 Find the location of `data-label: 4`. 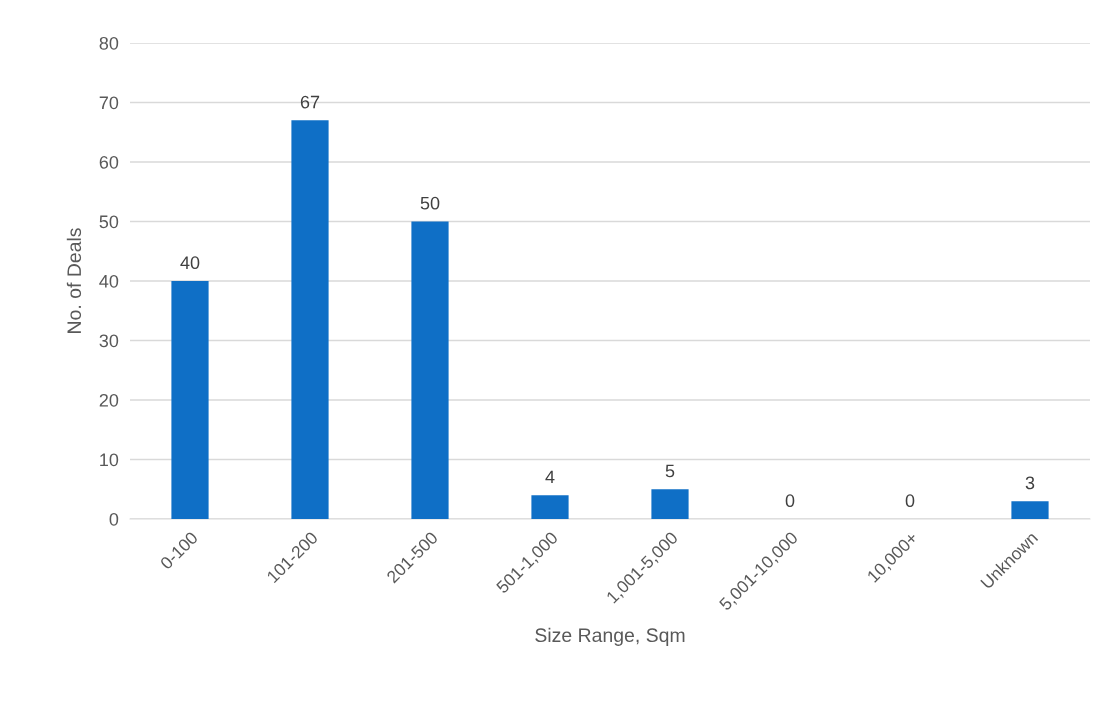

data-label: 4 is located at coordinates (550, 477).